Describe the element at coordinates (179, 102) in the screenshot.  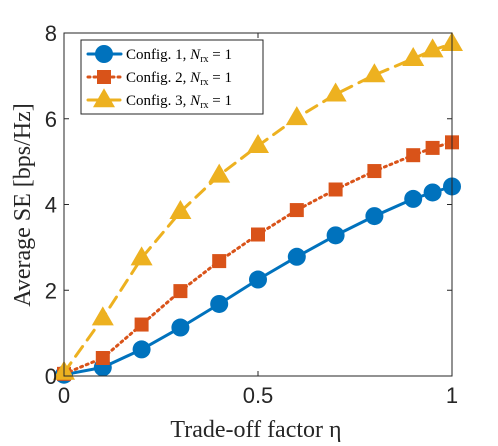
I see `legend-label-3: Config. 3, Nrx = 1` at that location.